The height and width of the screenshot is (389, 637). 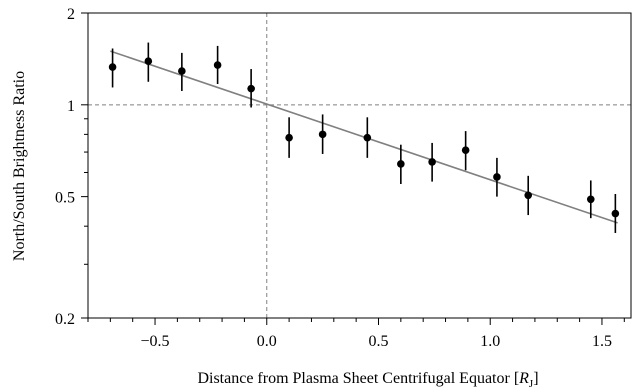 I want to click on x-tick-label: 0.5, so click(x=378, y=341).